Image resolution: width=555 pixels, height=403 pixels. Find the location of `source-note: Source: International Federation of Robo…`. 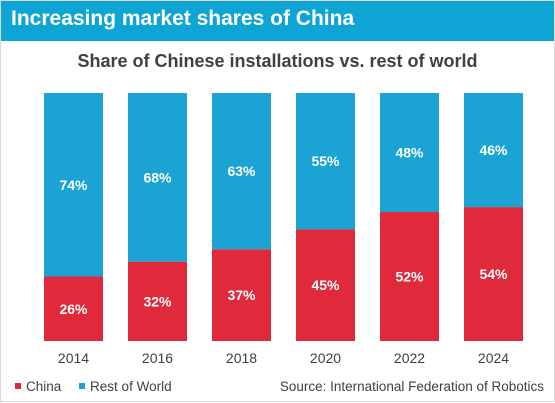

source-note: Source: International Federation of Robo… is located at coordinates (411, 386).